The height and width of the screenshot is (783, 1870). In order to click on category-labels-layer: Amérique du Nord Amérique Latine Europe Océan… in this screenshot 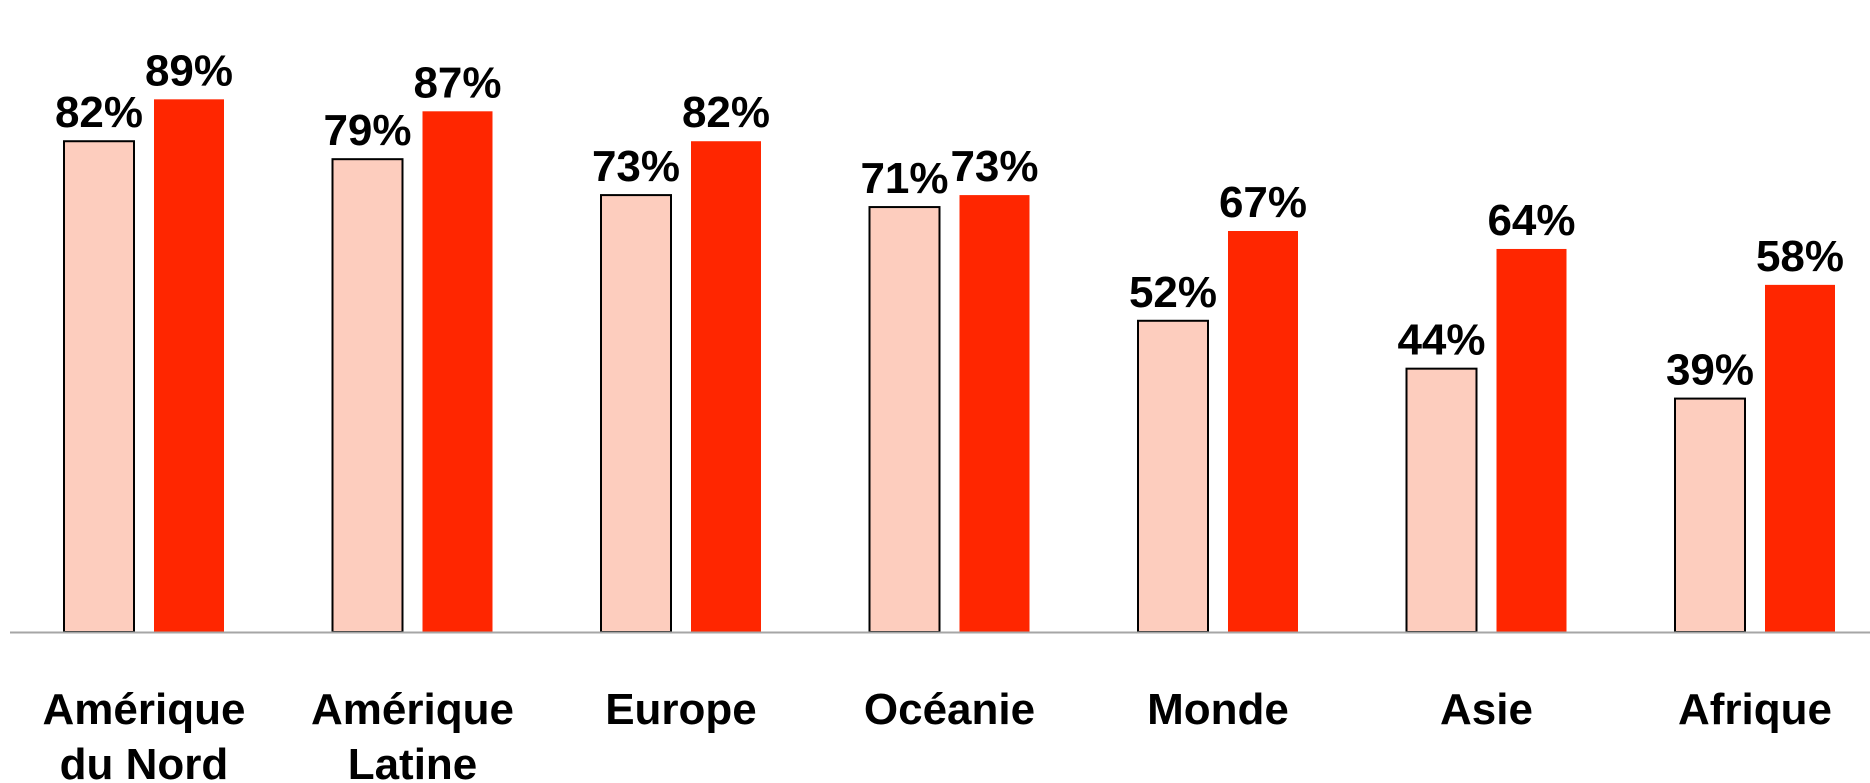, I will do `click(937, 734)`.